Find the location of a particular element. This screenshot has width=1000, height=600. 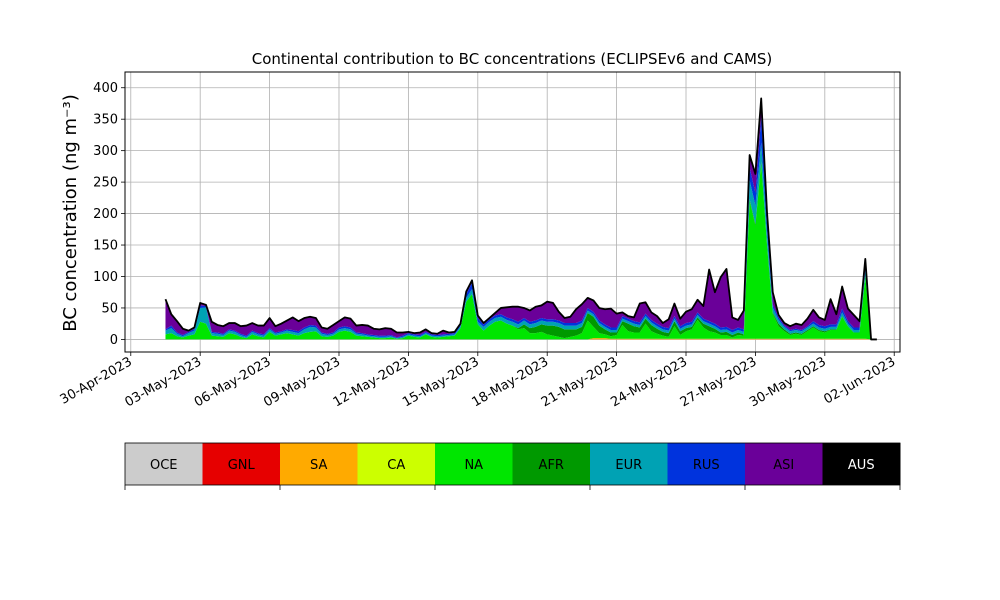

y-tick-label: 150 is located at coordinates (105, 246).